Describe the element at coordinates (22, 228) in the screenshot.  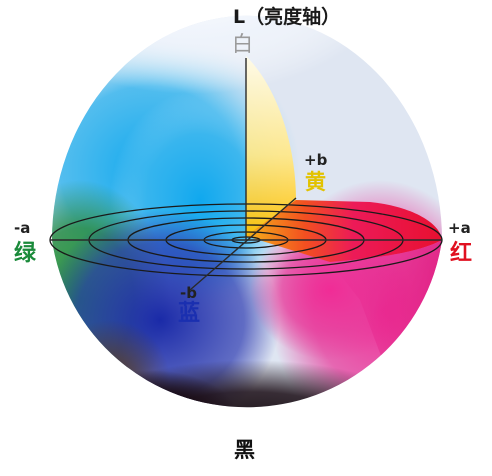
I see `minus-a-label: -a` at that location.